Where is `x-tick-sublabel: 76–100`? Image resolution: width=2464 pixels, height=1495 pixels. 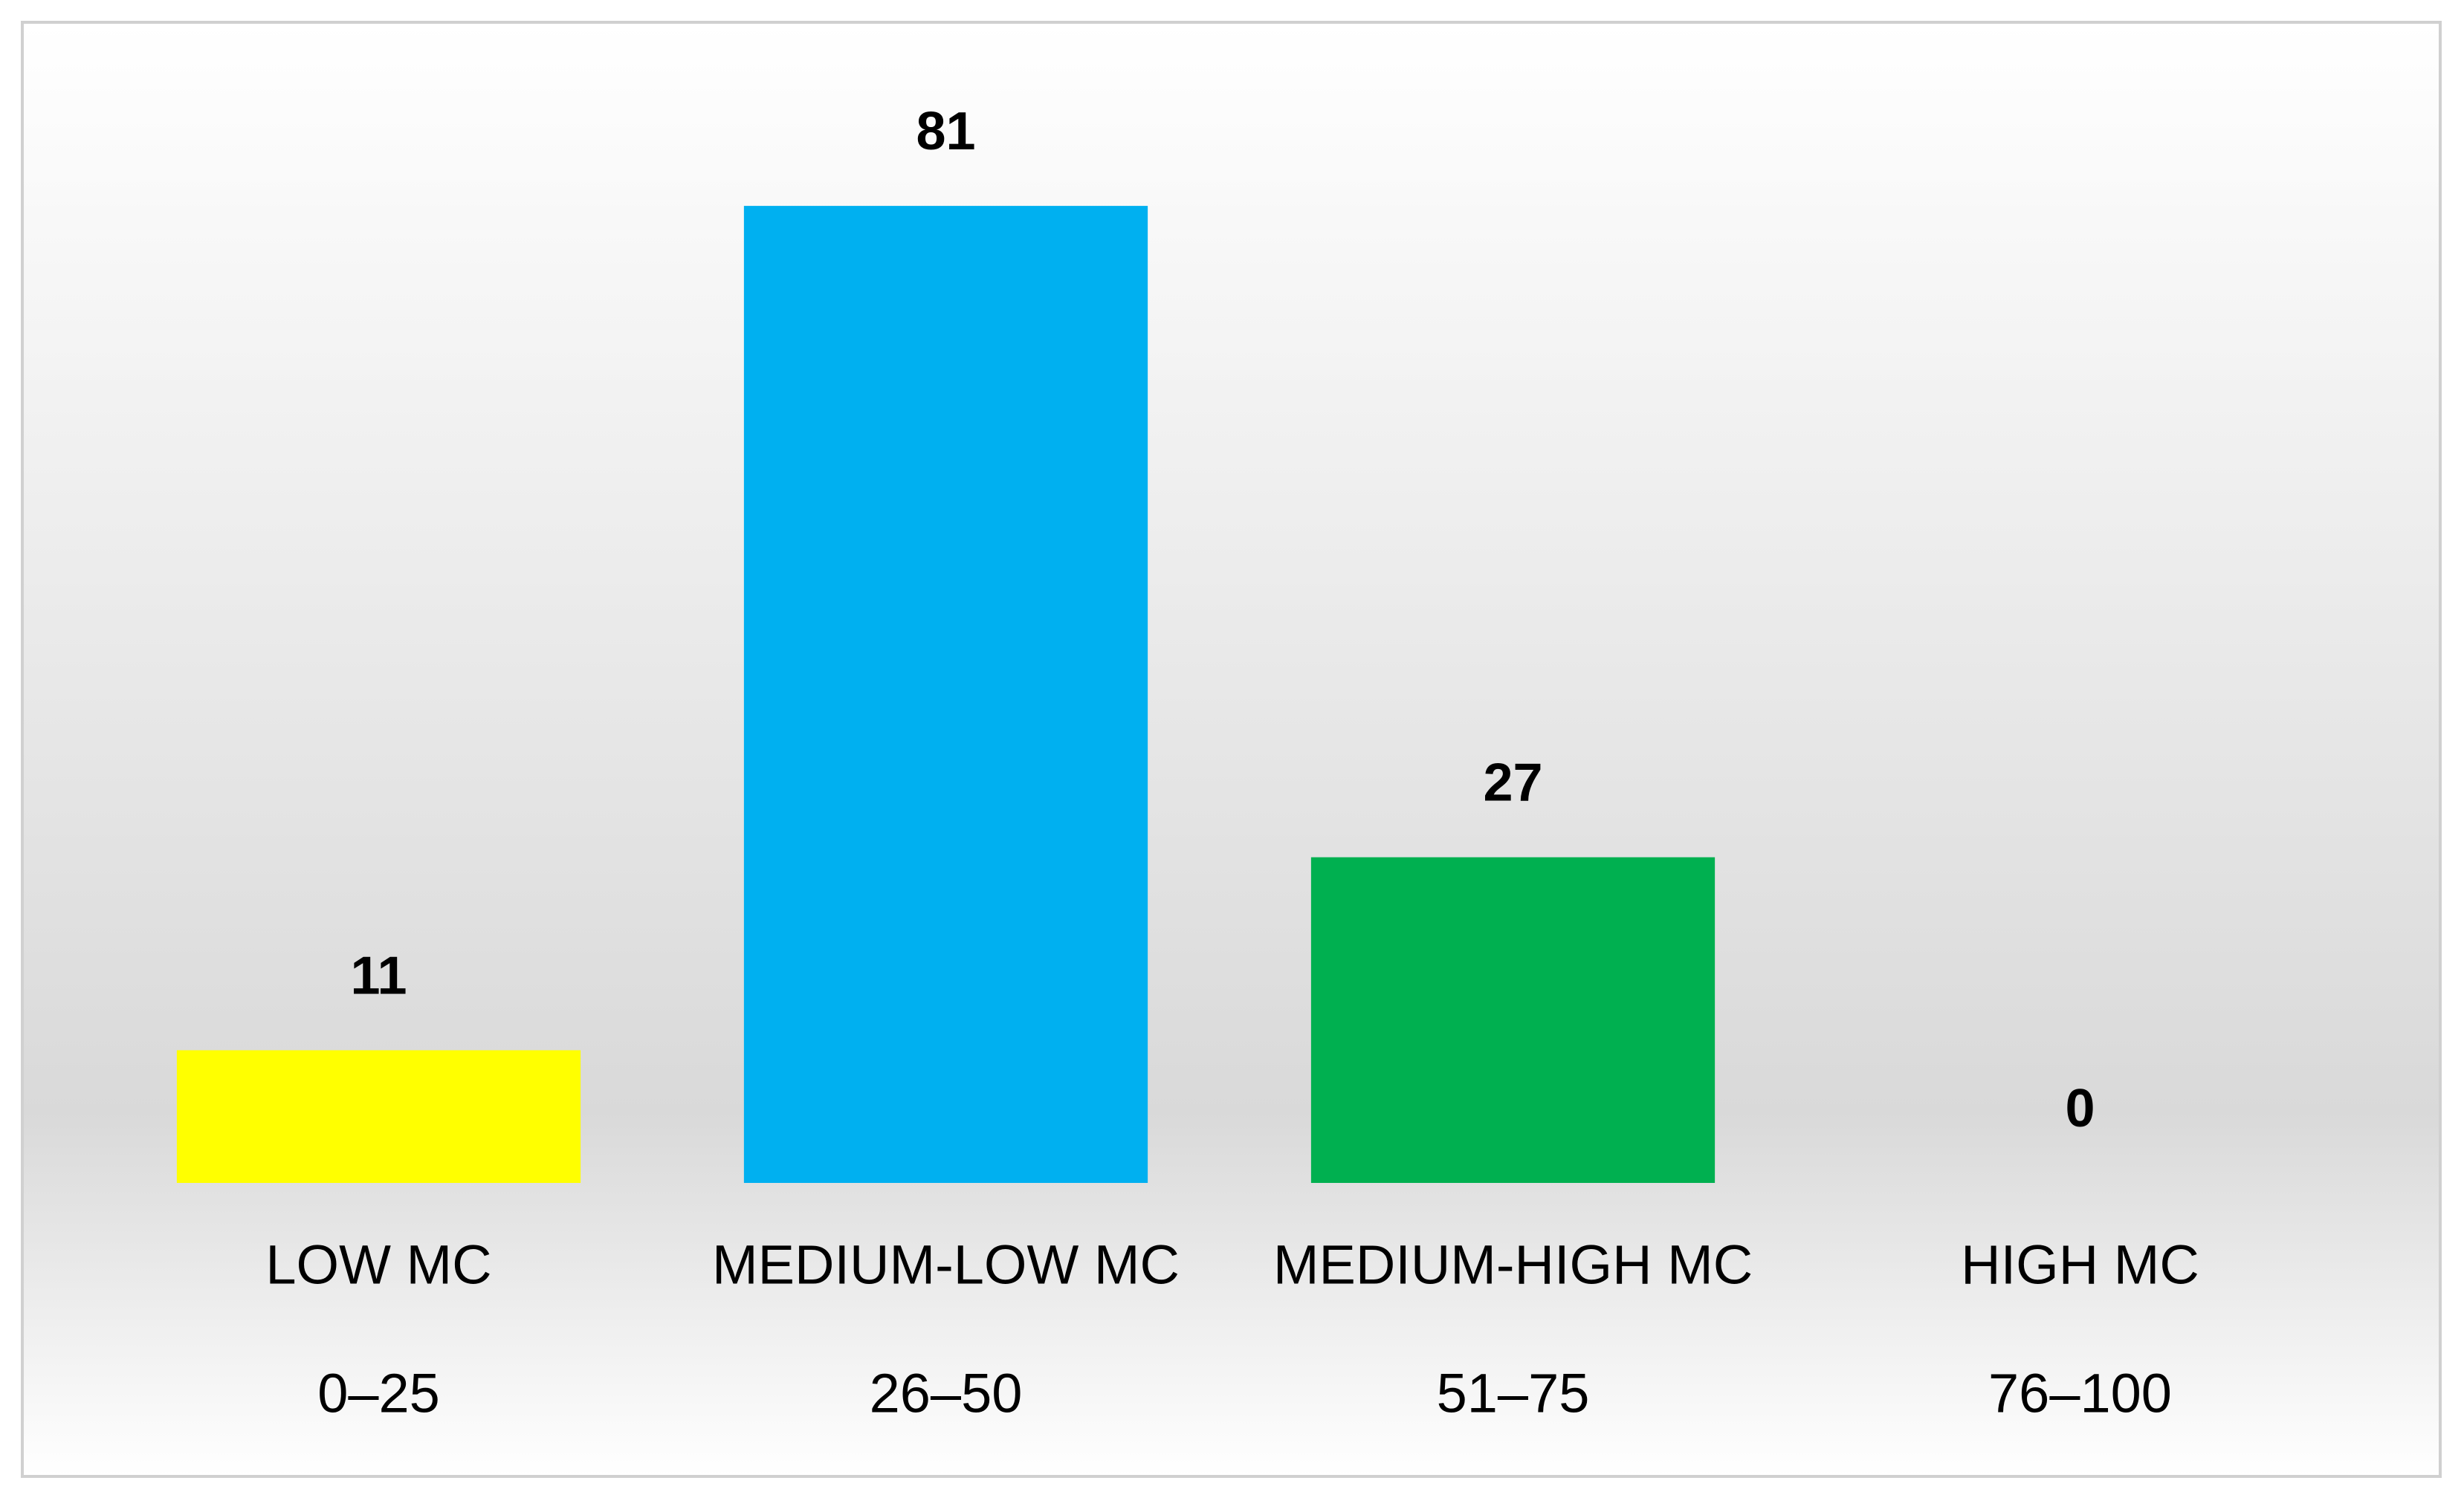
x-tick-sublabel: 76–100 is located at coordinates (2080, 1393).